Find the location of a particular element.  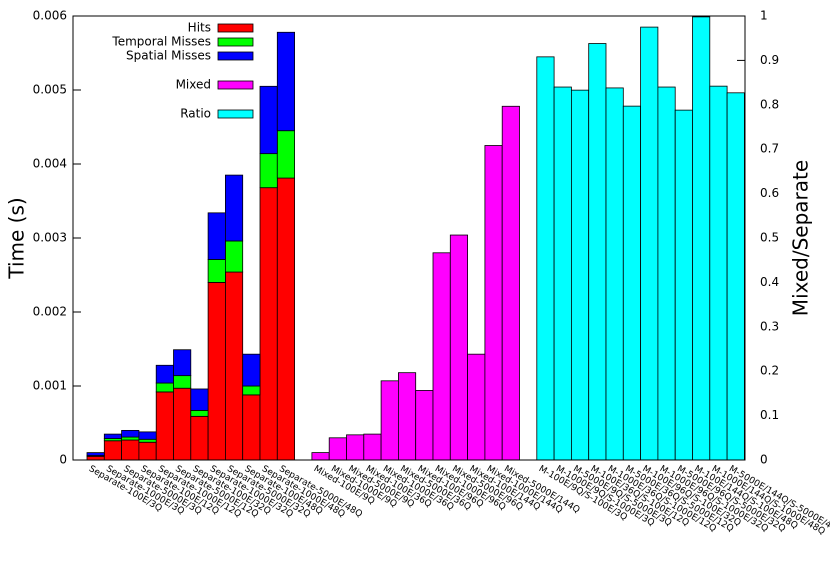

legend-label: Temporal Misses is located at coordinates (161, 42).